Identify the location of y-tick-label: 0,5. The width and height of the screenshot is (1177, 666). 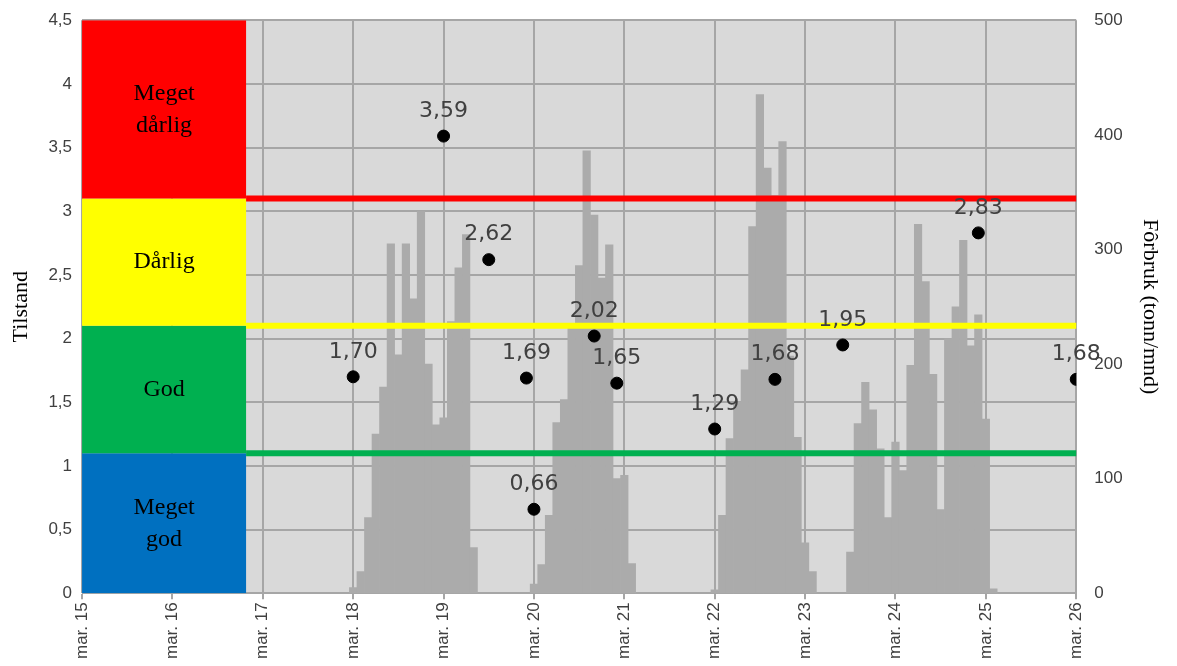
(60, 529).